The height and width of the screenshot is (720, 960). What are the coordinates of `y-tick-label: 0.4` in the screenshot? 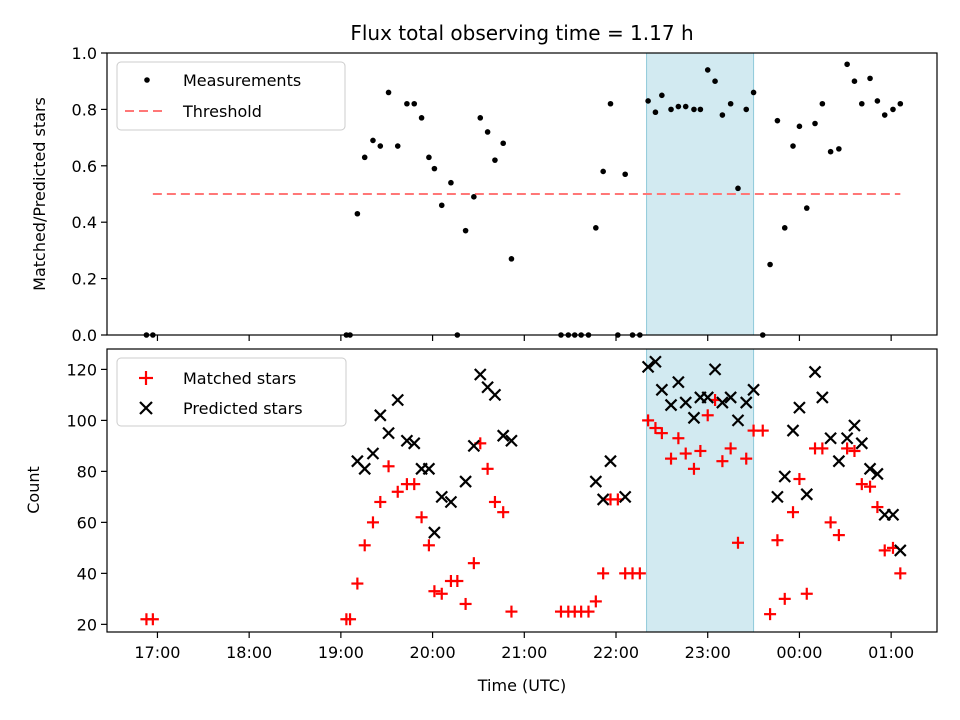 It's located at (84, 222).